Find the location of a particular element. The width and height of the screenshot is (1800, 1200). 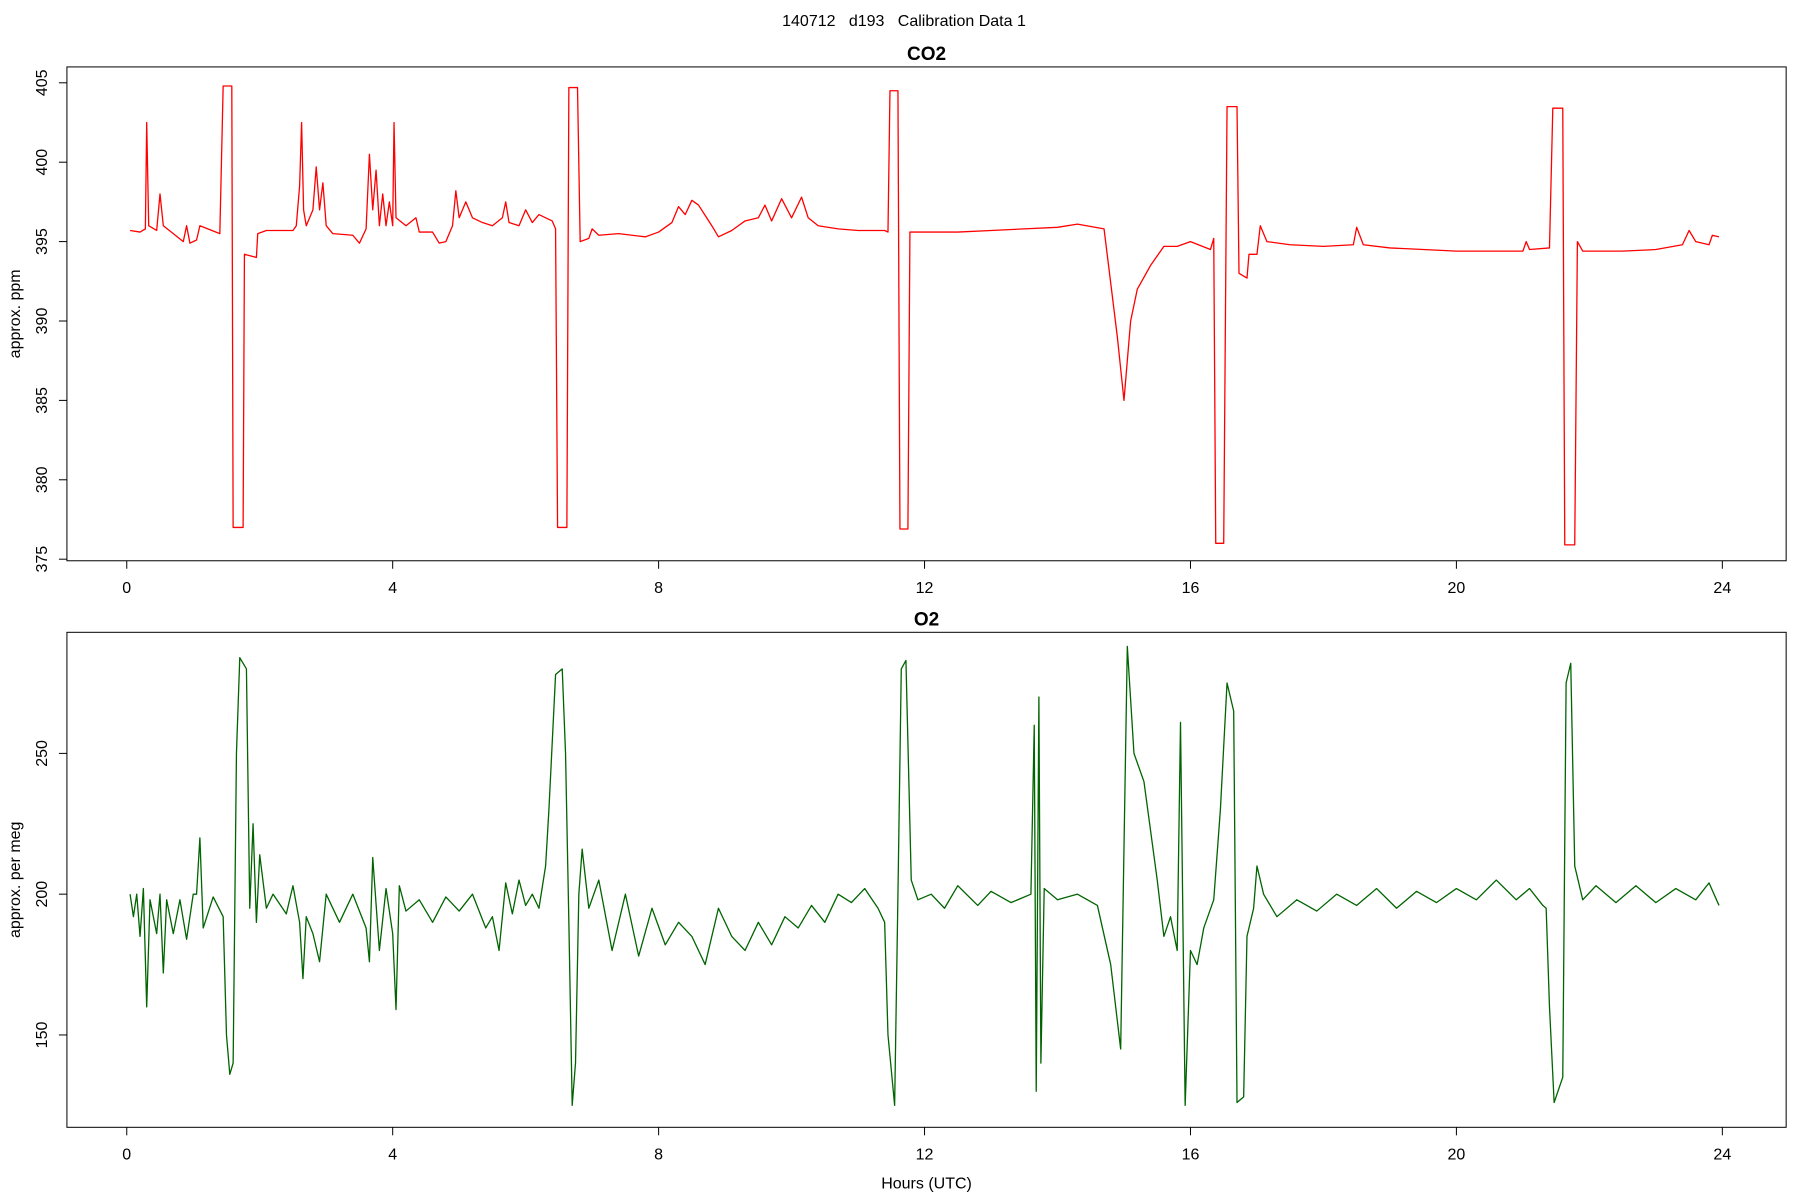

y-tick-label: 385 is located at coordinates (42, 400).